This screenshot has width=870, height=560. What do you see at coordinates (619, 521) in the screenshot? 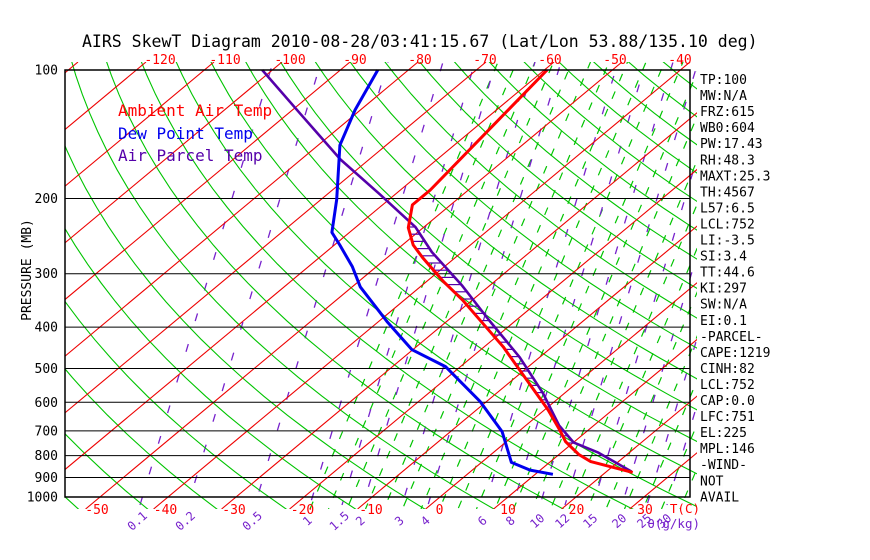
I see `mixing-ratio-tick-label: 20` at bounding box center [619, 521].